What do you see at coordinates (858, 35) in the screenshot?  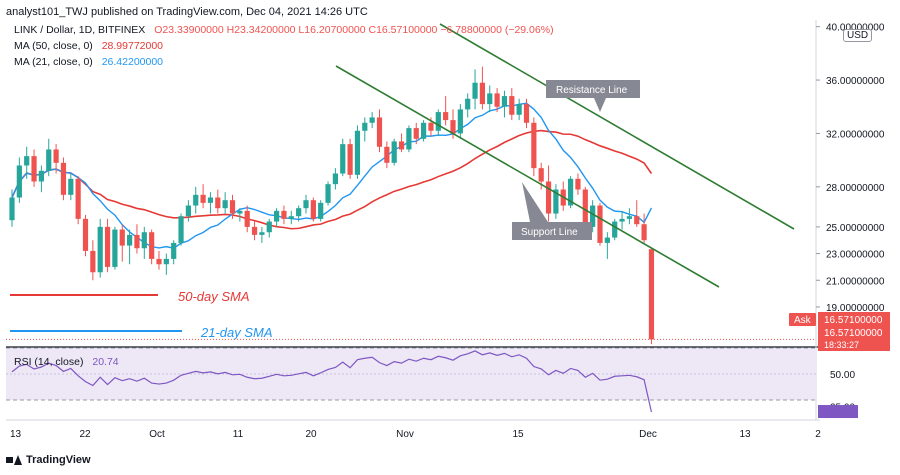 I see `currency-badge: USD` at bounding box center [858, 35].